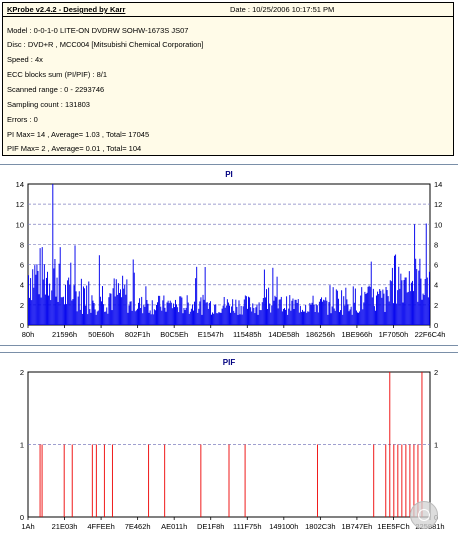 The image size is (458, 544). I want to click on y-tick-label-right: 12, so click(438, 204).